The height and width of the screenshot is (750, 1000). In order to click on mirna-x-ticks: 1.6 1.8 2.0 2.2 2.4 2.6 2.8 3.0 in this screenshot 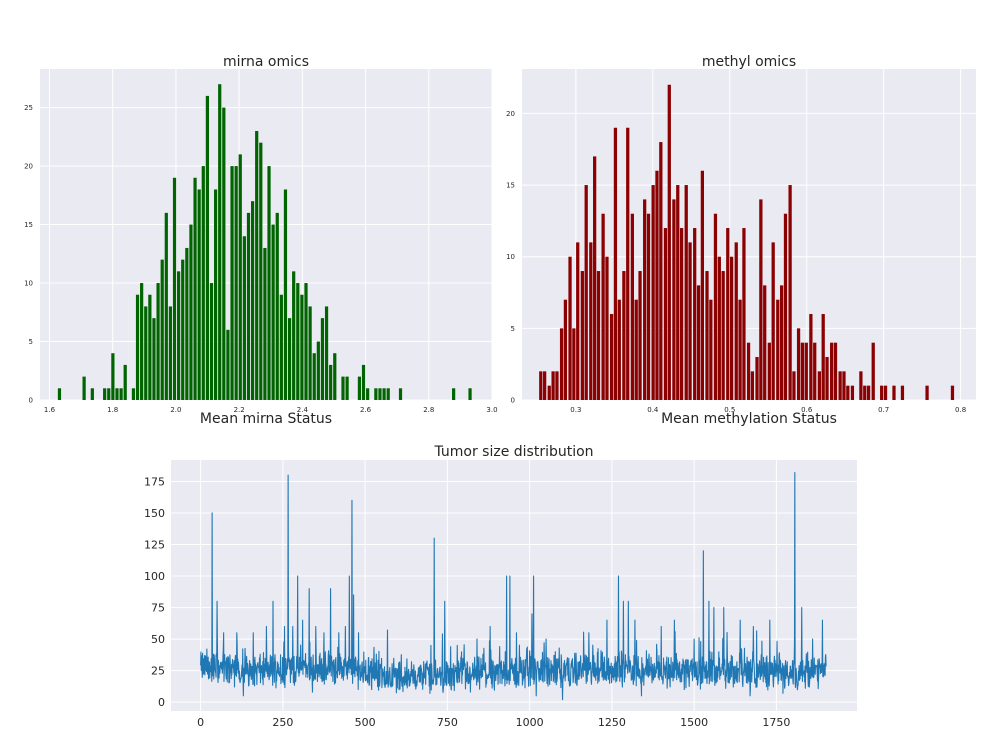, I will do `click(271, 410)`.